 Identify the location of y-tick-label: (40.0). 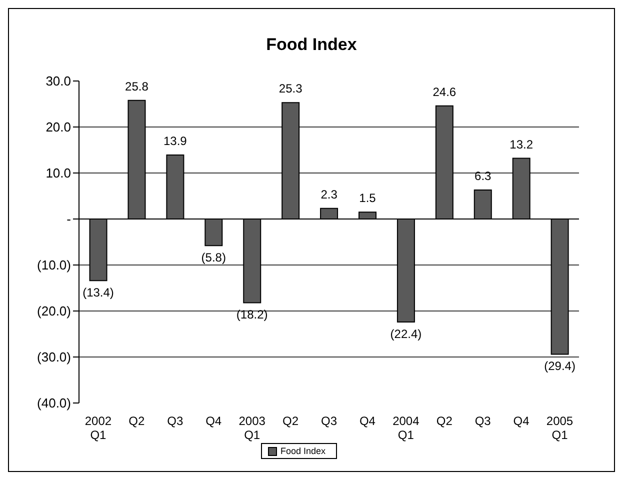
(54, 403).